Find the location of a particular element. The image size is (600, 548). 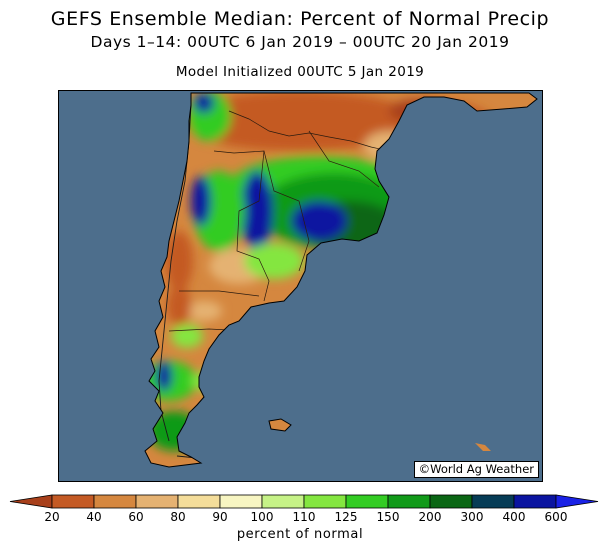

colorbar-tick-label: 100 is located at coordinates (262, 517).